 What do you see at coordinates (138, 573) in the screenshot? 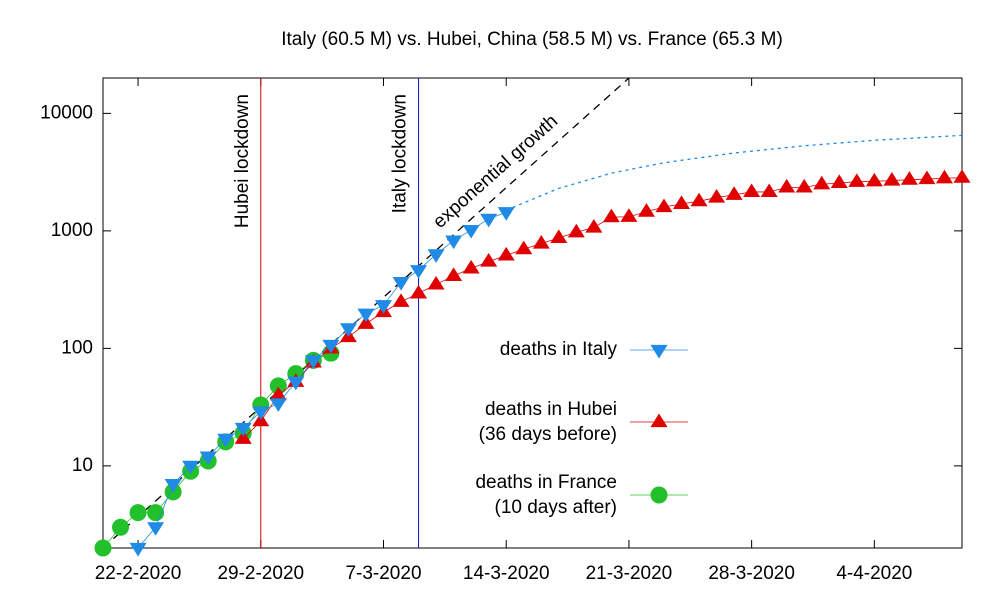
I see `x-tick-label: 22-2-2020` at bounding box center [138, 573].